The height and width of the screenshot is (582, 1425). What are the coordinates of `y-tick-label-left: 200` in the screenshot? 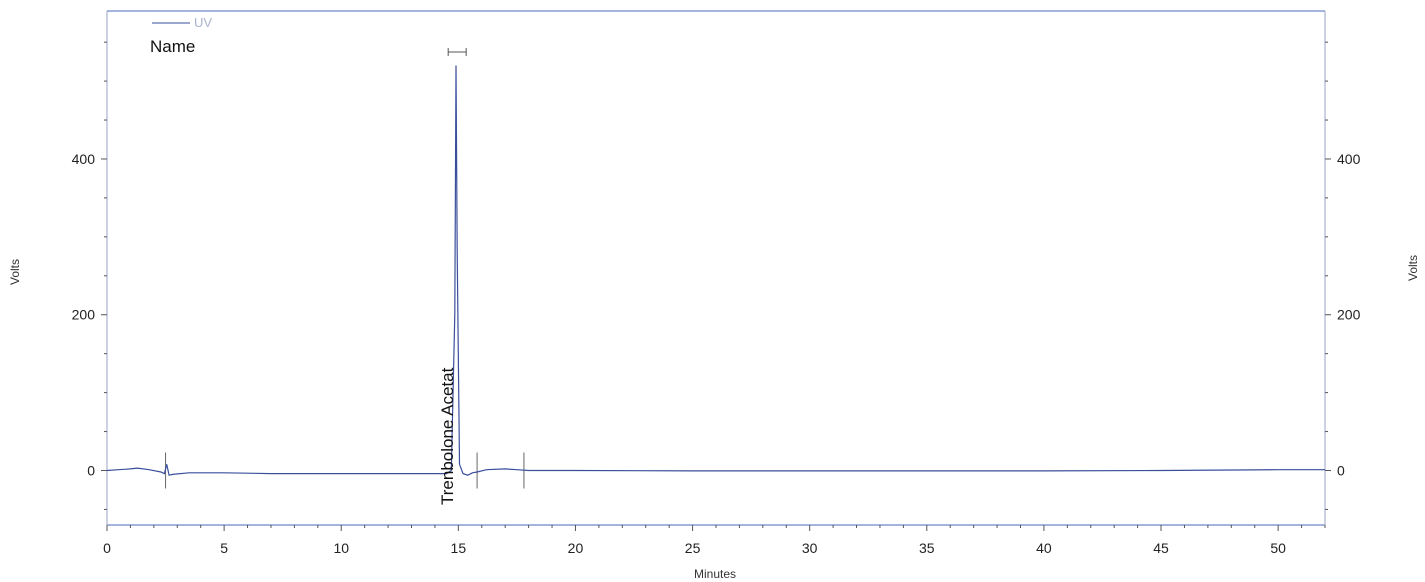 It's located at (84, 315).